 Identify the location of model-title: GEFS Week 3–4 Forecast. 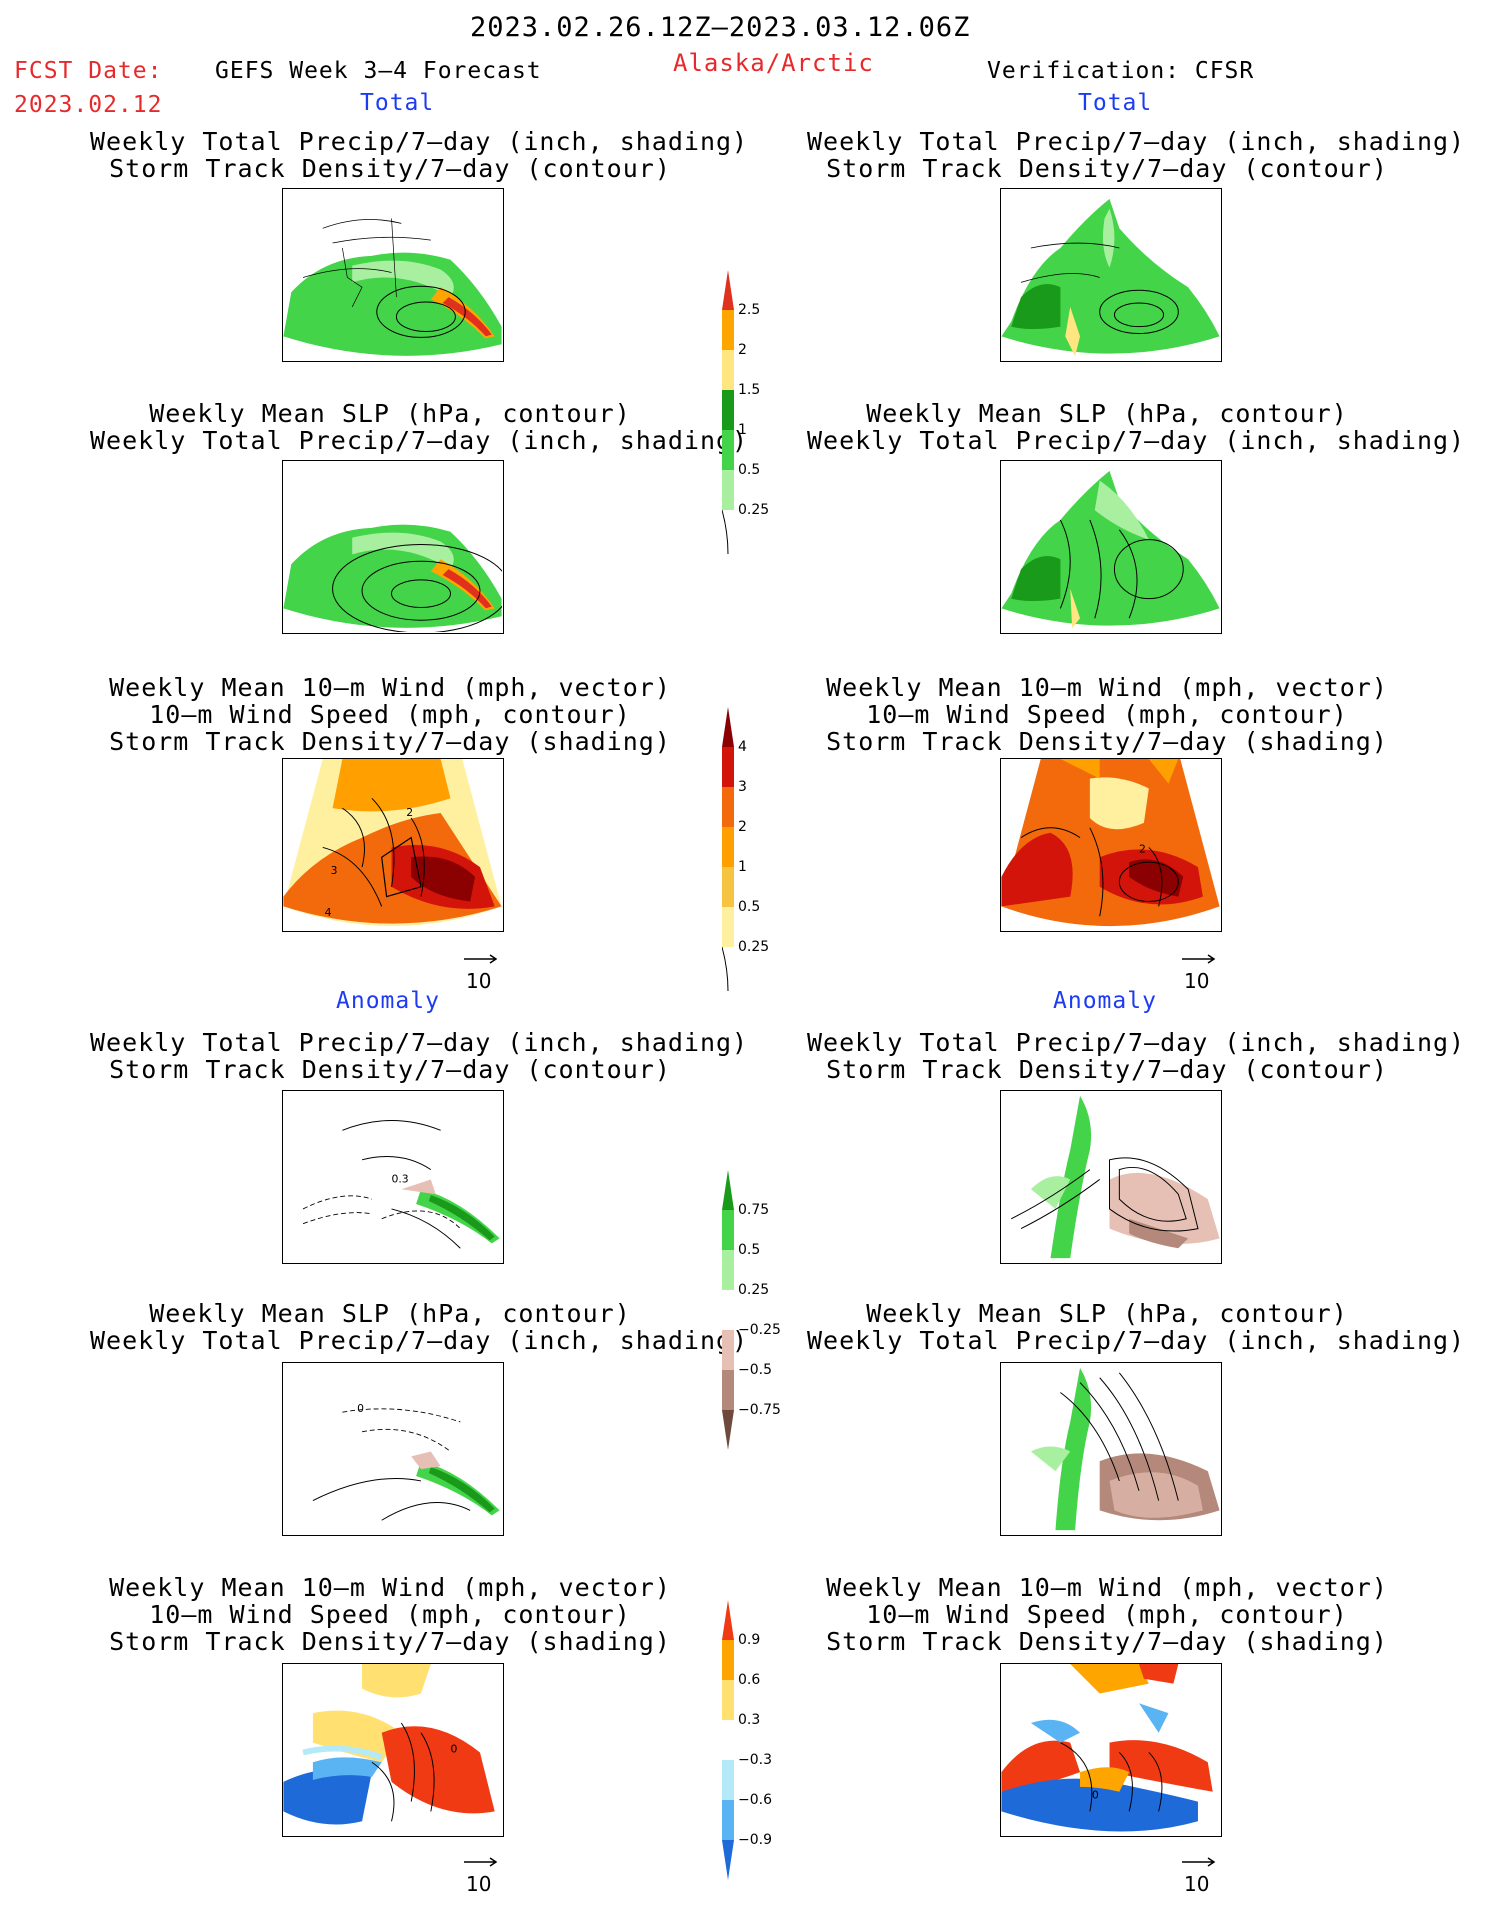
(378, 71).